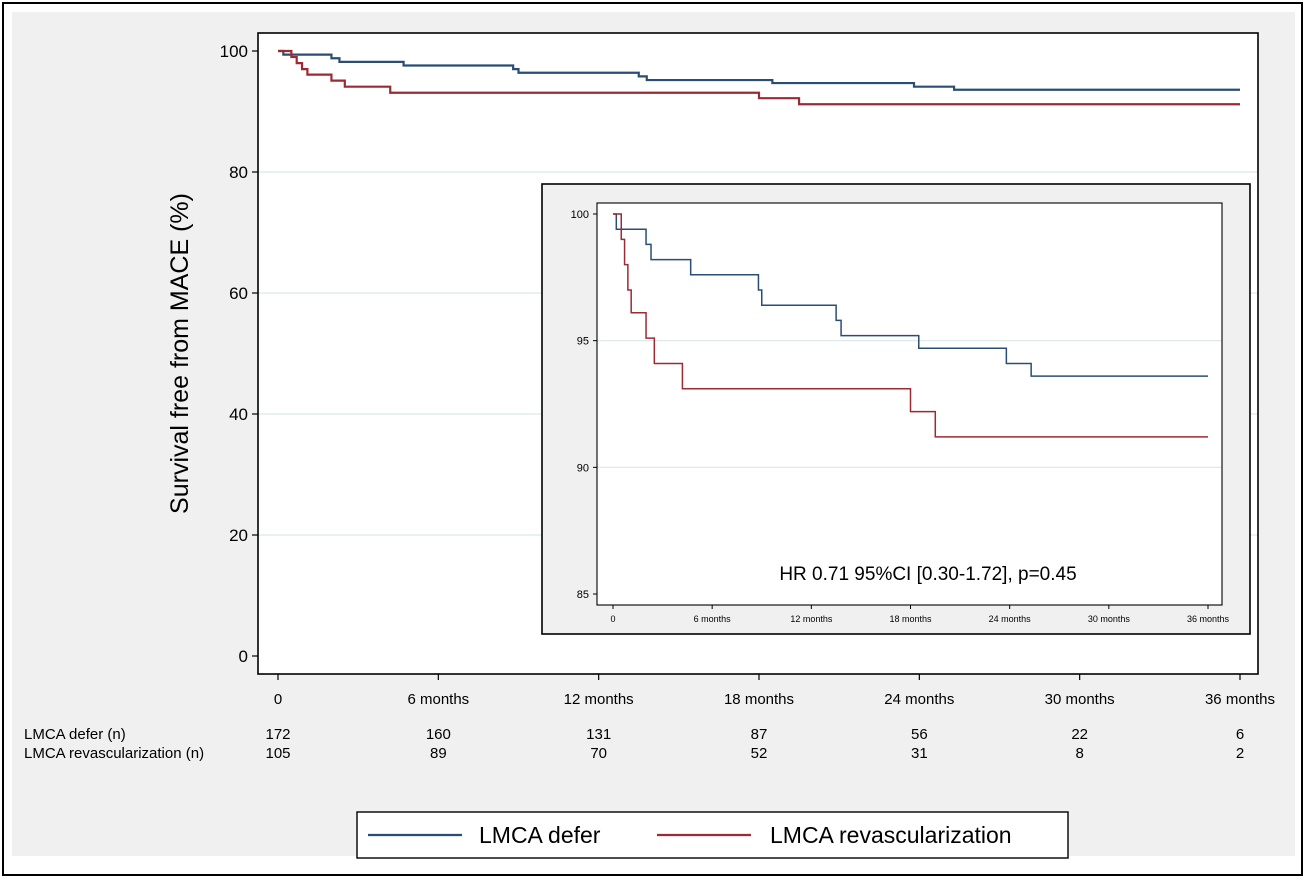  What do you see at coordinates (927, 574) in the screenshot?
I see `inset-hazard-ratio-annotation: HR 0.71 95%CI [0.30-1.72], p=0.45` at bounding box center [927, 574].